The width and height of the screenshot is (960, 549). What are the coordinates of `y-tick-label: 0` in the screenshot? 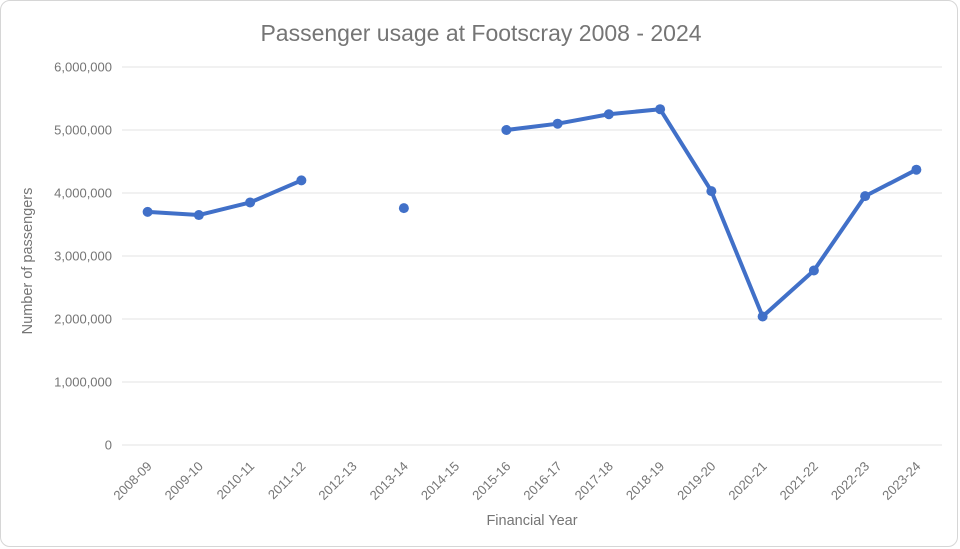 It's located at (108, 445).